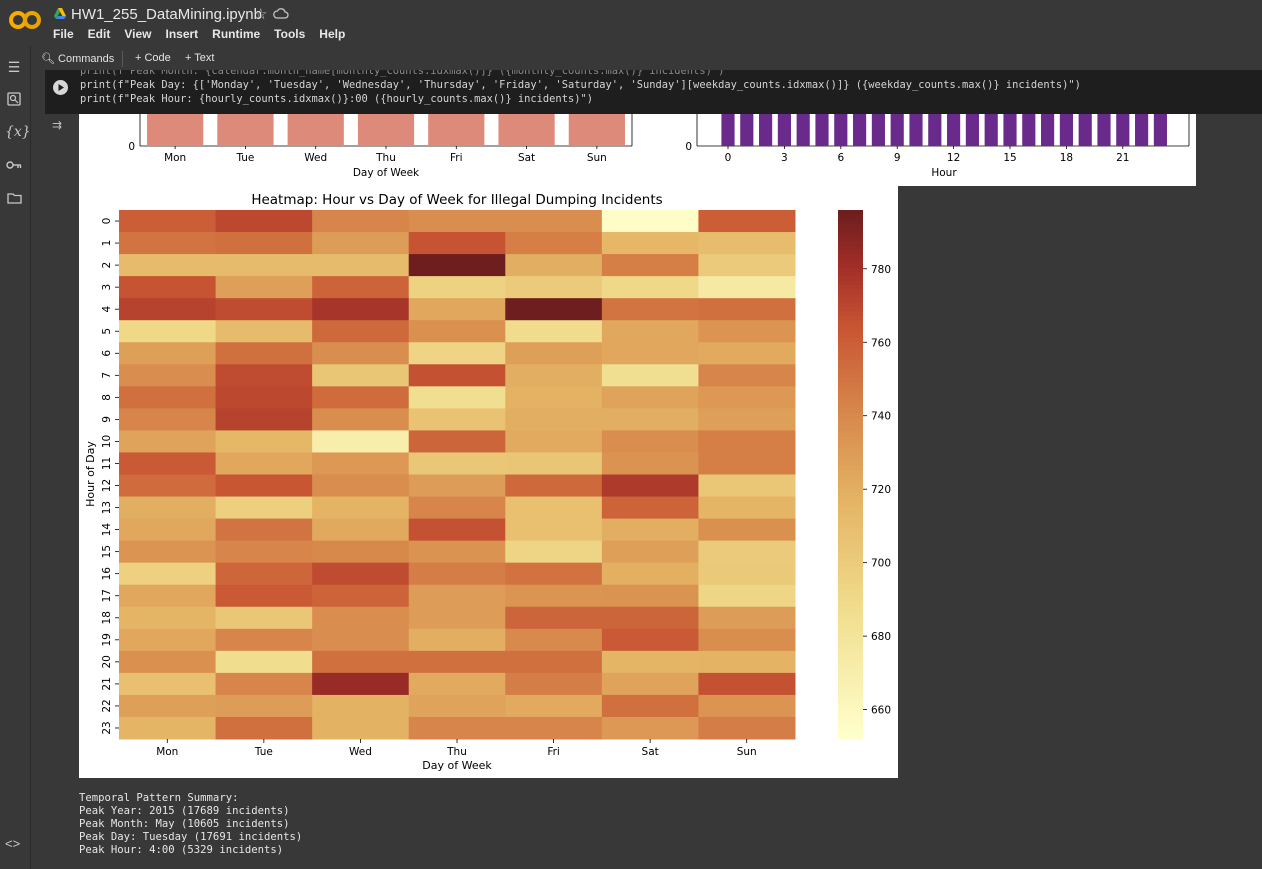 This screenshot has height=869, width=1262. What do you see at coordinates (13, 843) in the screenshot?
I see `code-snippets-icon: <>` at bounding box center [13, 843].